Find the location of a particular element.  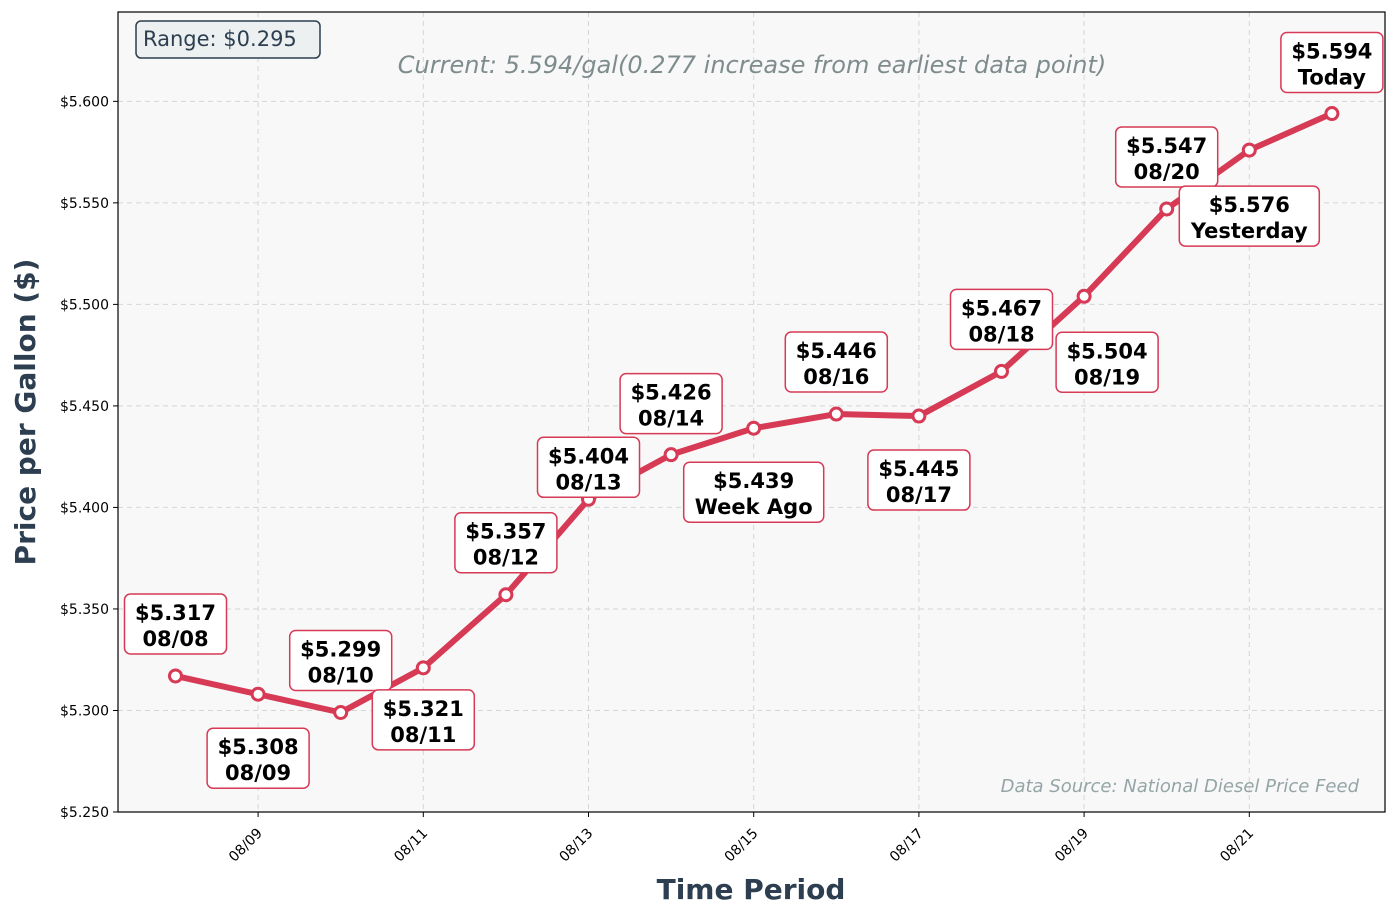

annotation-label: 08/09 is located at coordinates (258, 773).